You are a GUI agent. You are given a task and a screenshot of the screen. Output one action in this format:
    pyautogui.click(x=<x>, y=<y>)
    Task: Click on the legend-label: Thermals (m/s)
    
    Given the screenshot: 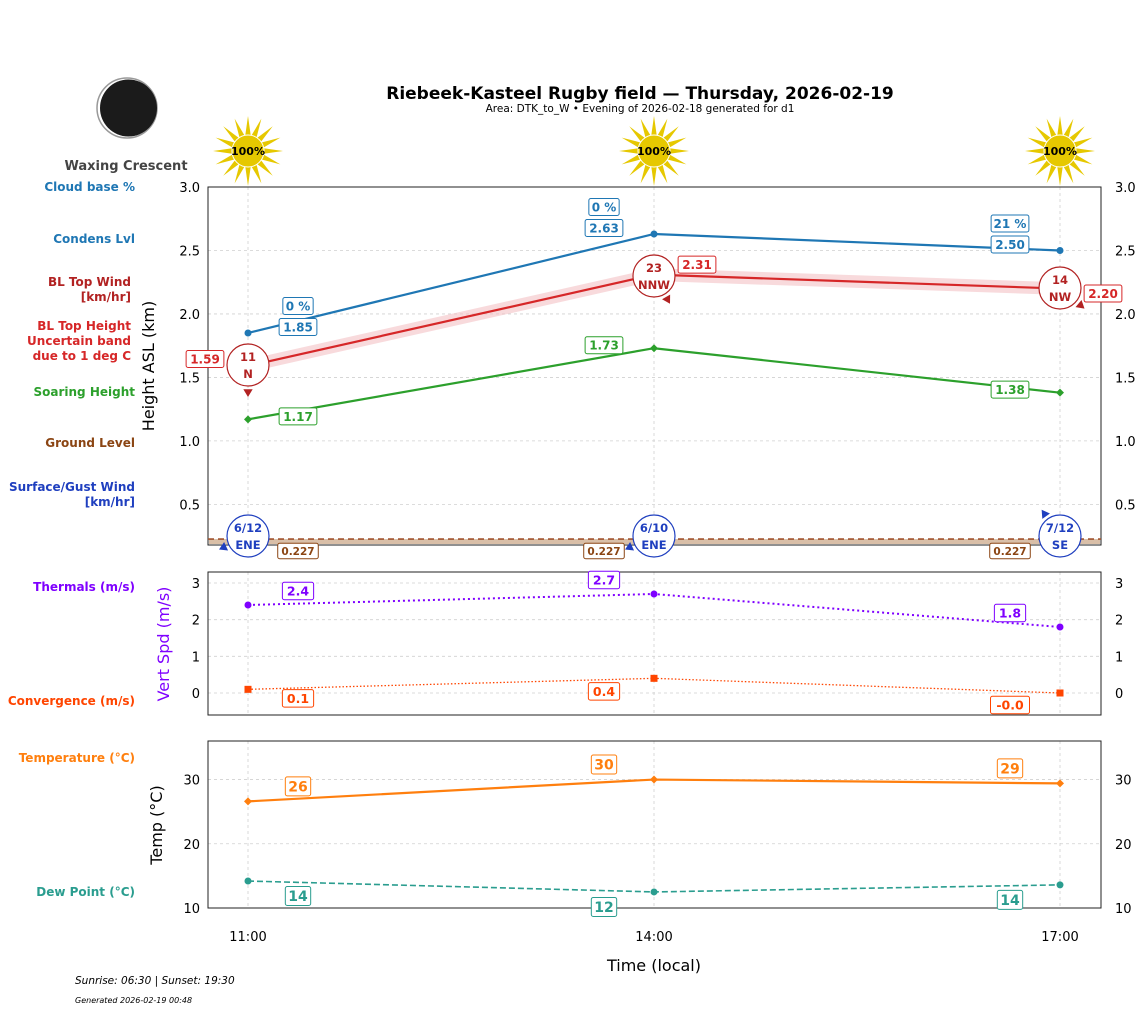 What is the action you would take?
    pyautogui.click(x=84, y=587)
    